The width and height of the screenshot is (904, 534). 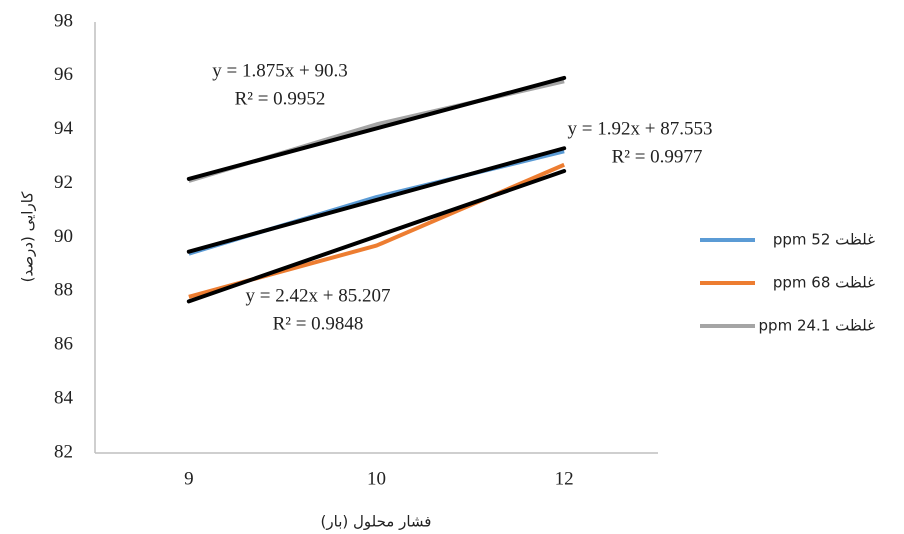 What do you see at coordinates (640, 128) in the screenshot?
I see `trendline-equation: y = 1.92x + 87.553` at bounding box center [640, 128].